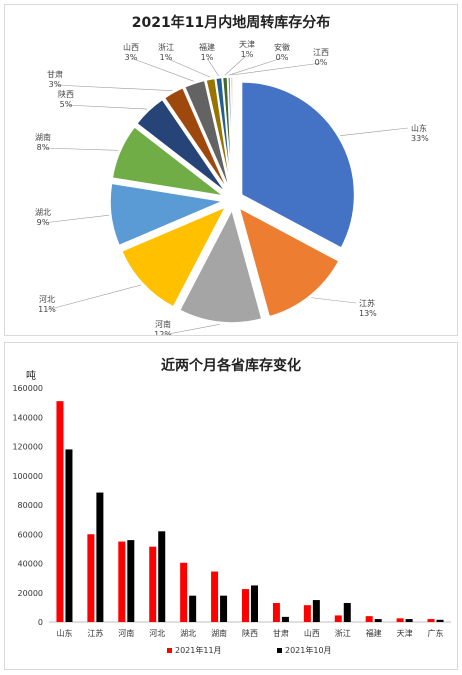 This screenshot has width=462, height=675. I want to click on x-tick-label-3: 河北, so click(157, 633).